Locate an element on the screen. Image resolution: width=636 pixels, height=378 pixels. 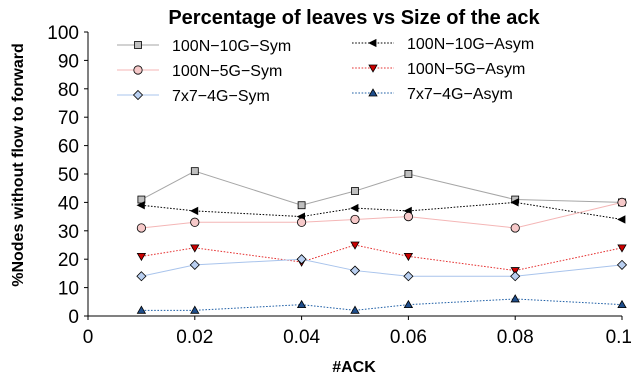
y-axis-label: %Nodes without flow to forward is located at coordinates (18, 165).